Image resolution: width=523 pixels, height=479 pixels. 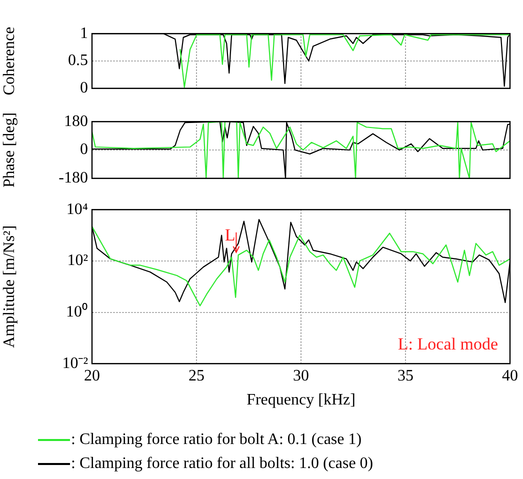 I want to click on y-axis-title: Coherence, so click(x=9, y=61).